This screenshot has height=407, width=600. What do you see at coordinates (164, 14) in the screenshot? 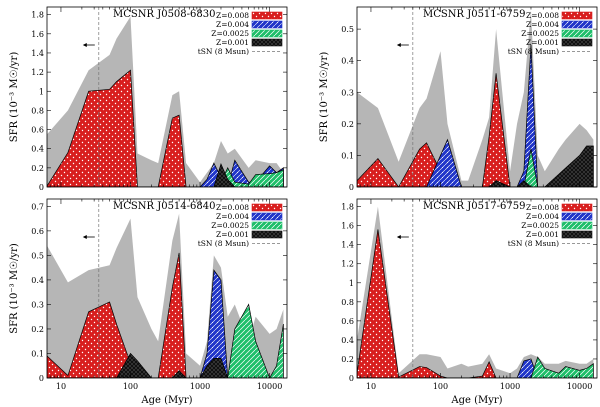
I see `panel-title: MCSNR J0508-6830` at bounding box center [164, 14].